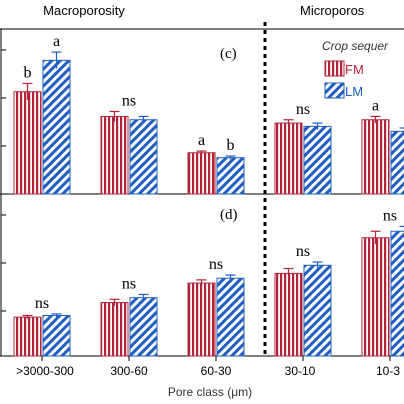 The width and height of the screenshot is (404, 404). Describe the element at coordinates (129, 371) in the screenshot. I see `x-tick-label: 300-60` at that location.